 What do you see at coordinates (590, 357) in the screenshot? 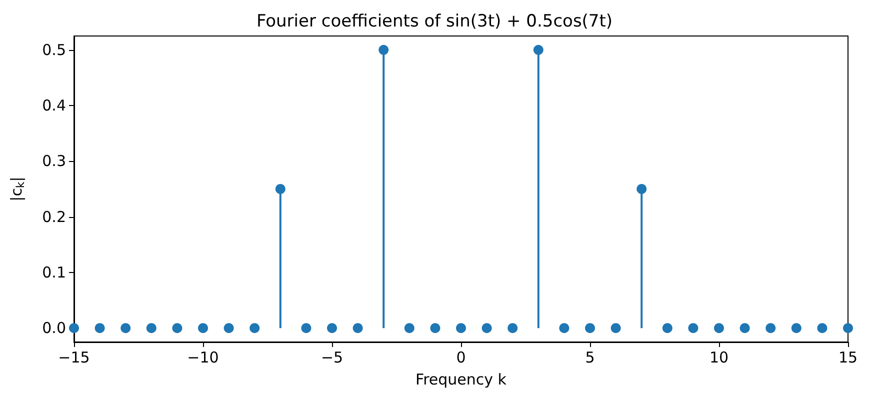
I see `x-tick-label: 5` at bounding box center [590, 357].